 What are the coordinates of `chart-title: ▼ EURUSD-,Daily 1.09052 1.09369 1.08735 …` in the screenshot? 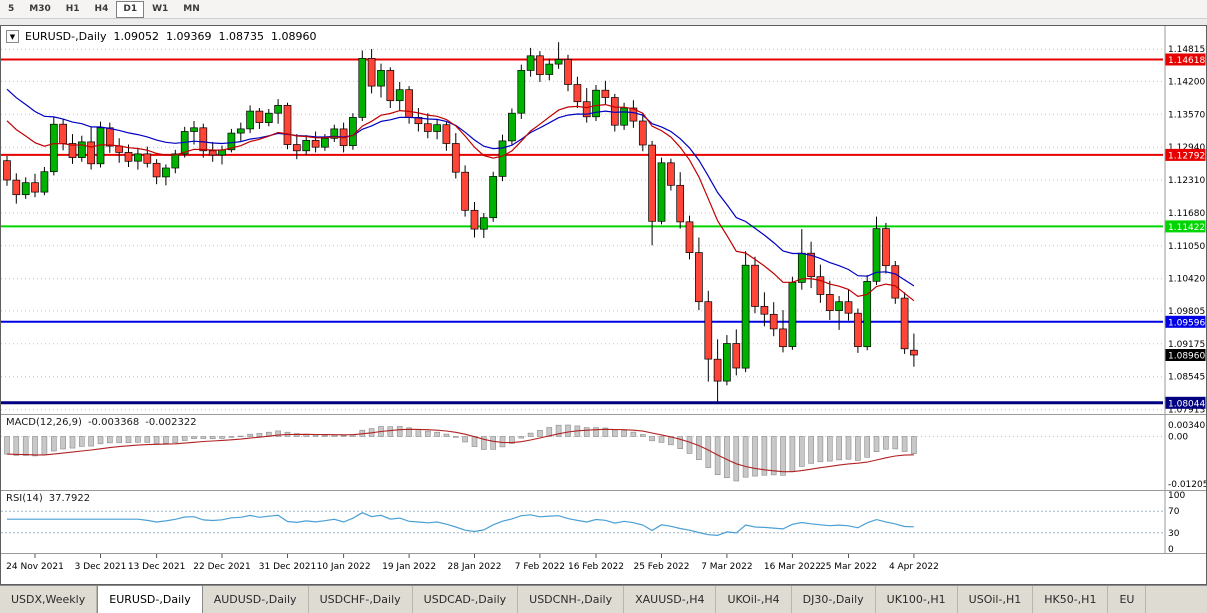 It's located at (164, 36).